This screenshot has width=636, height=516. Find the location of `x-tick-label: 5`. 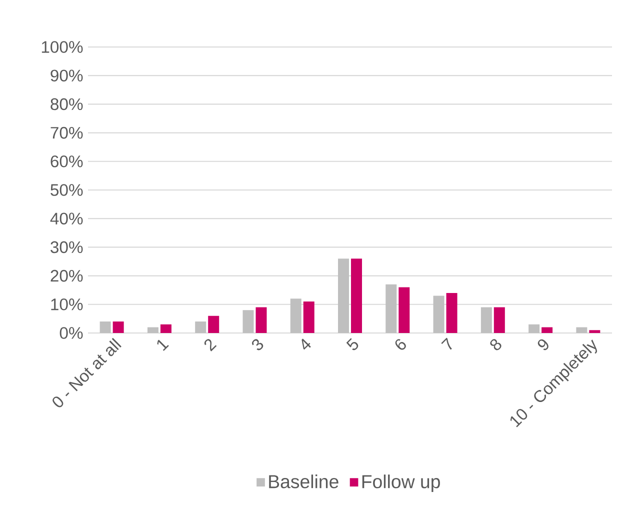

x-tick-label: 5 is located at coordinates (352, 344).